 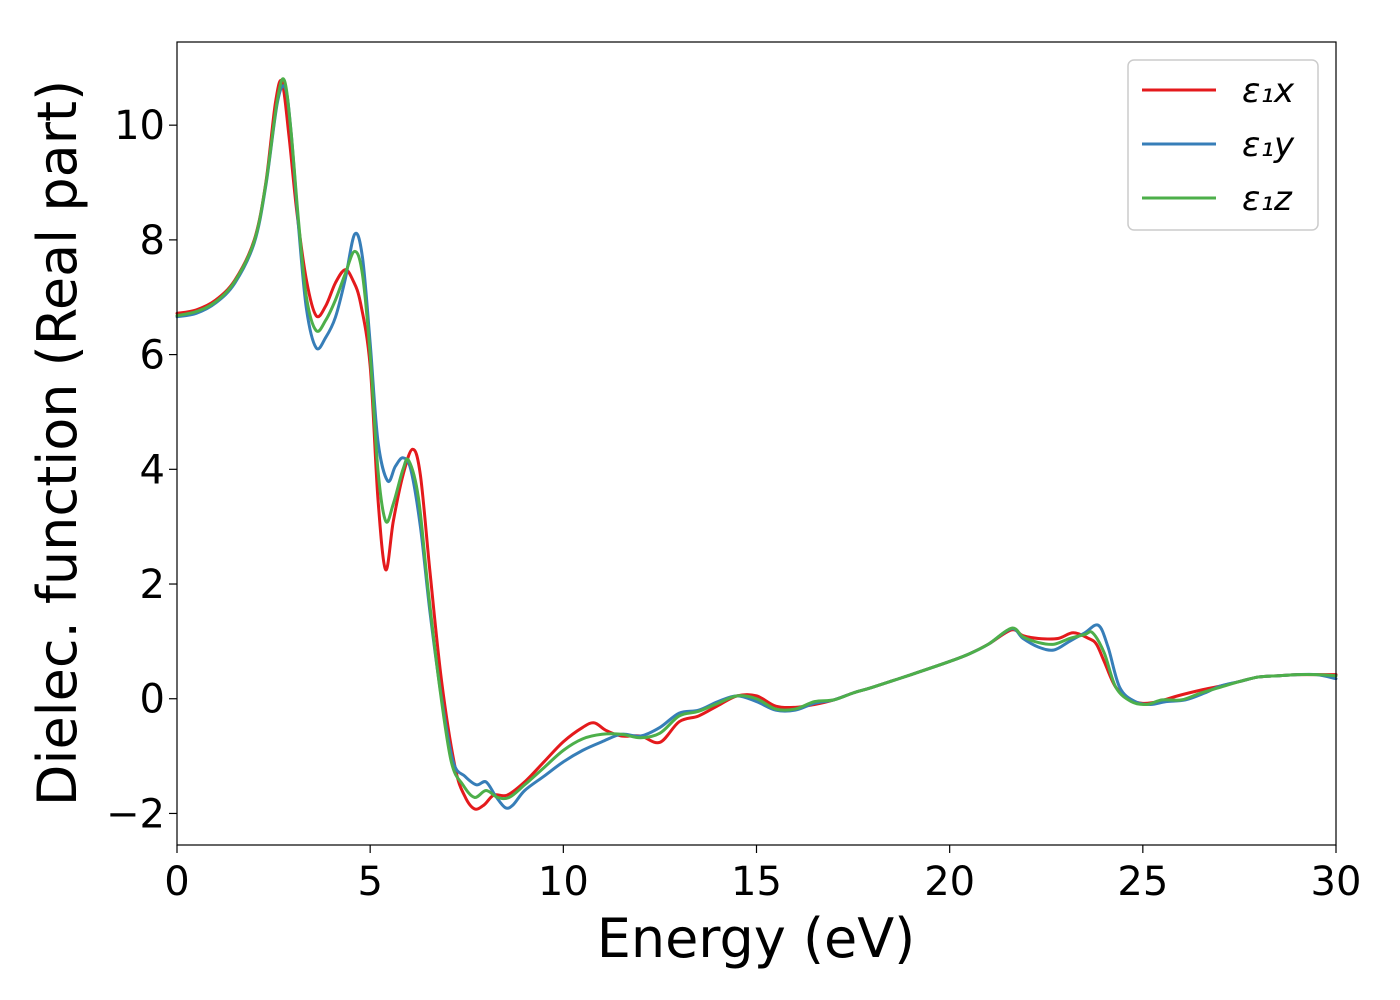 What do you see at coordinates (152, 241) in the screenshot?
I see `y-tick-label: 8` at bounding box center [152, 241].